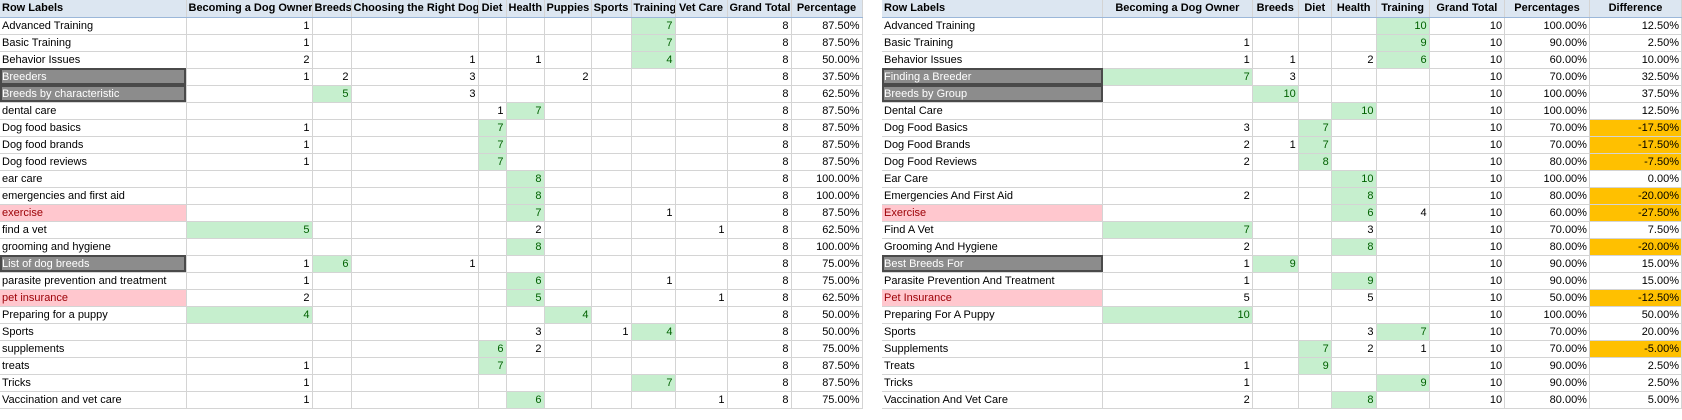  What do you see at coordinates (701, 9) in the screenshot?
I see `left-col-header: Vet Care` at bounding box center [701, 9].